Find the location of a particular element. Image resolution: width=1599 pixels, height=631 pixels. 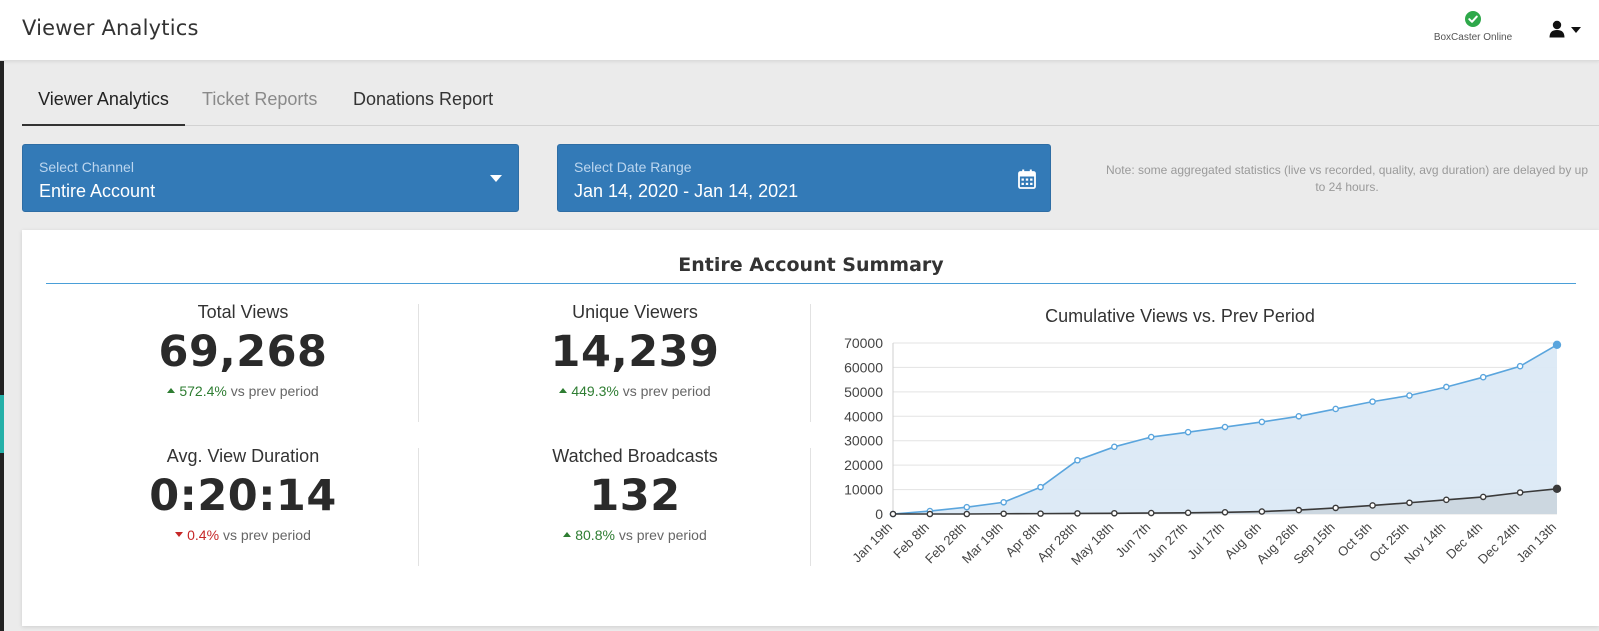

x-tick-label: Jul 17th is located at coordinates (1205, 541).